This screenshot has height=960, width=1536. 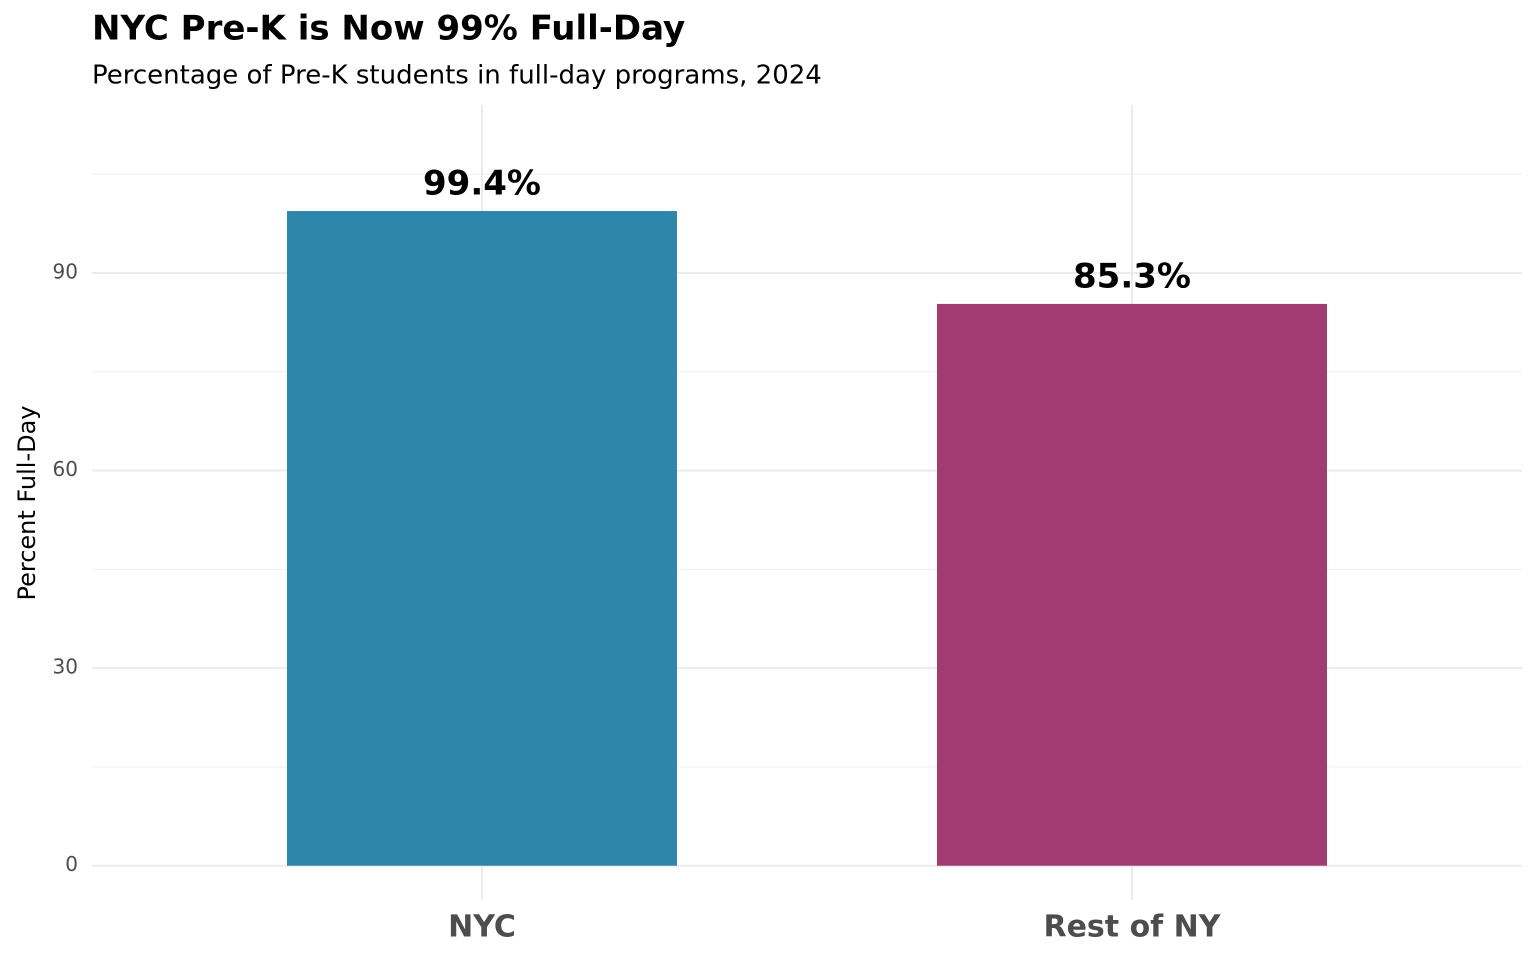 I want to click on y-tick-label: 30, so click(x=65, y=667).